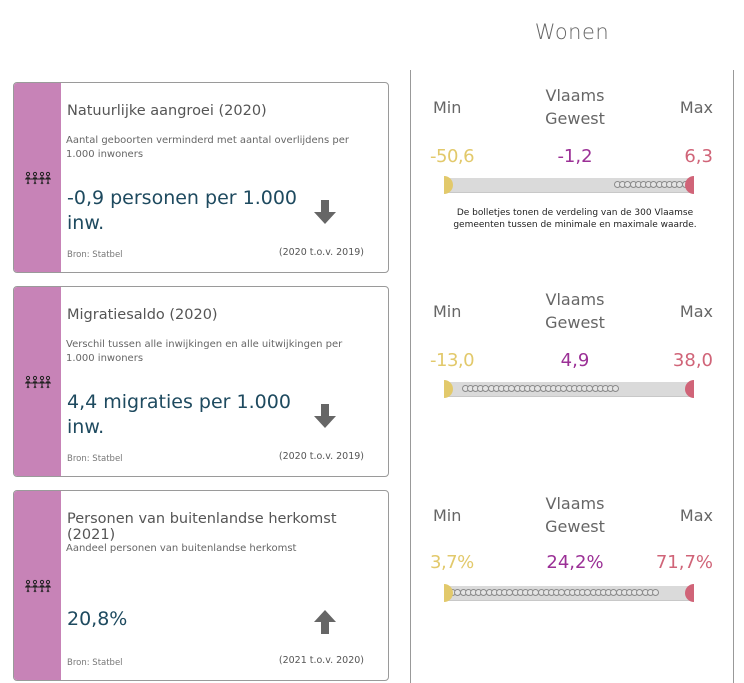 This screenshot has width=744, height=683. What do you see at coordinates (321, 660) in the screenshot?
I see `card-comparison: (2021 t.o.v. 2020)` at bounding box center [321, 660].